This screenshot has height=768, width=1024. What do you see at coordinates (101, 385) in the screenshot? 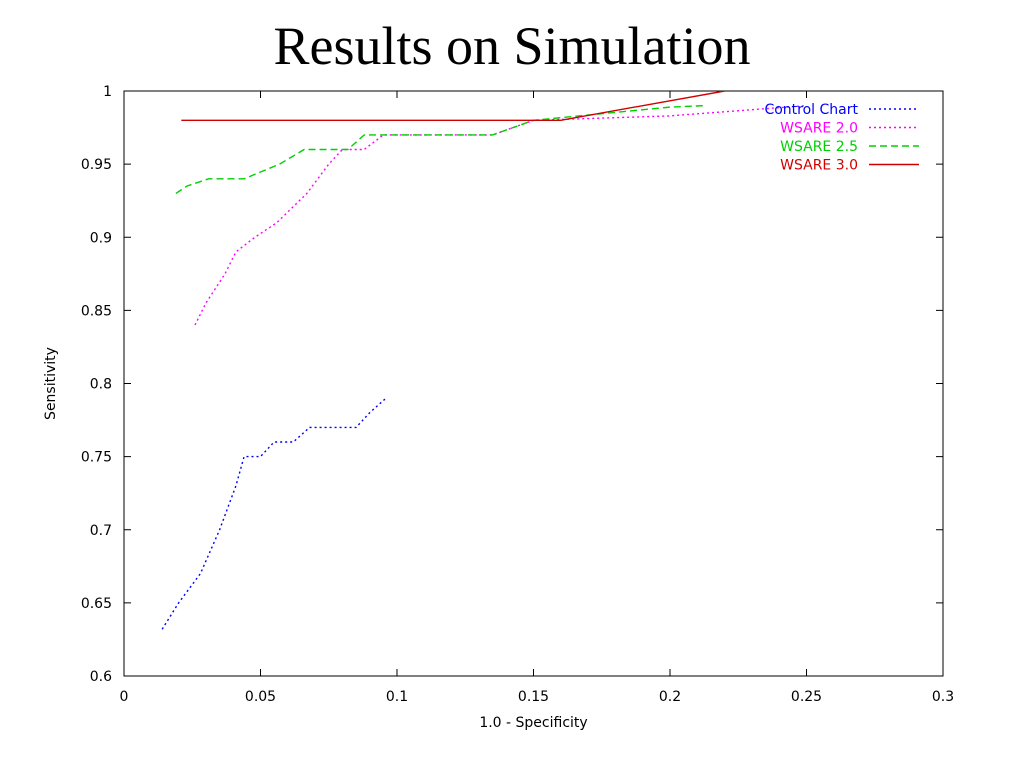
I see `y-tick-label: 0.8` at bounding box center [101, 385].